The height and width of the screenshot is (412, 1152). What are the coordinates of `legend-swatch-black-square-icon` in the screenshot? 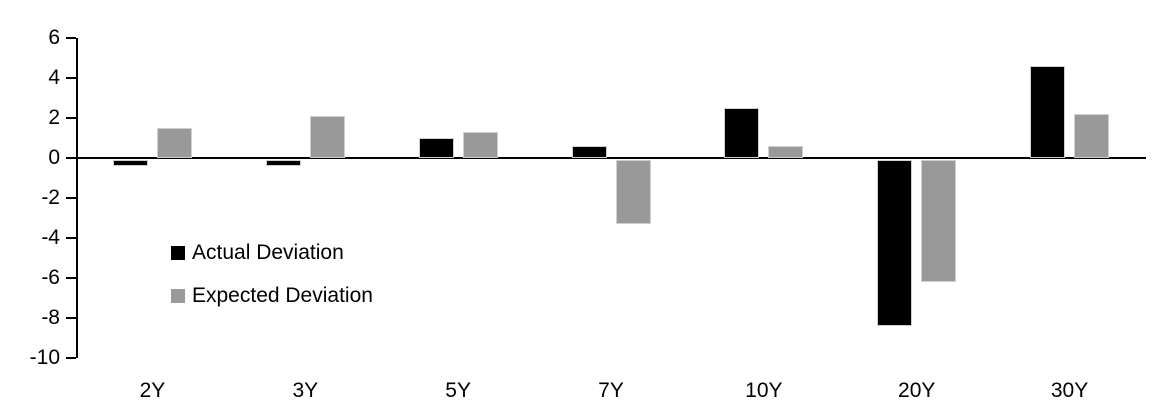 It's located at (178, 253).